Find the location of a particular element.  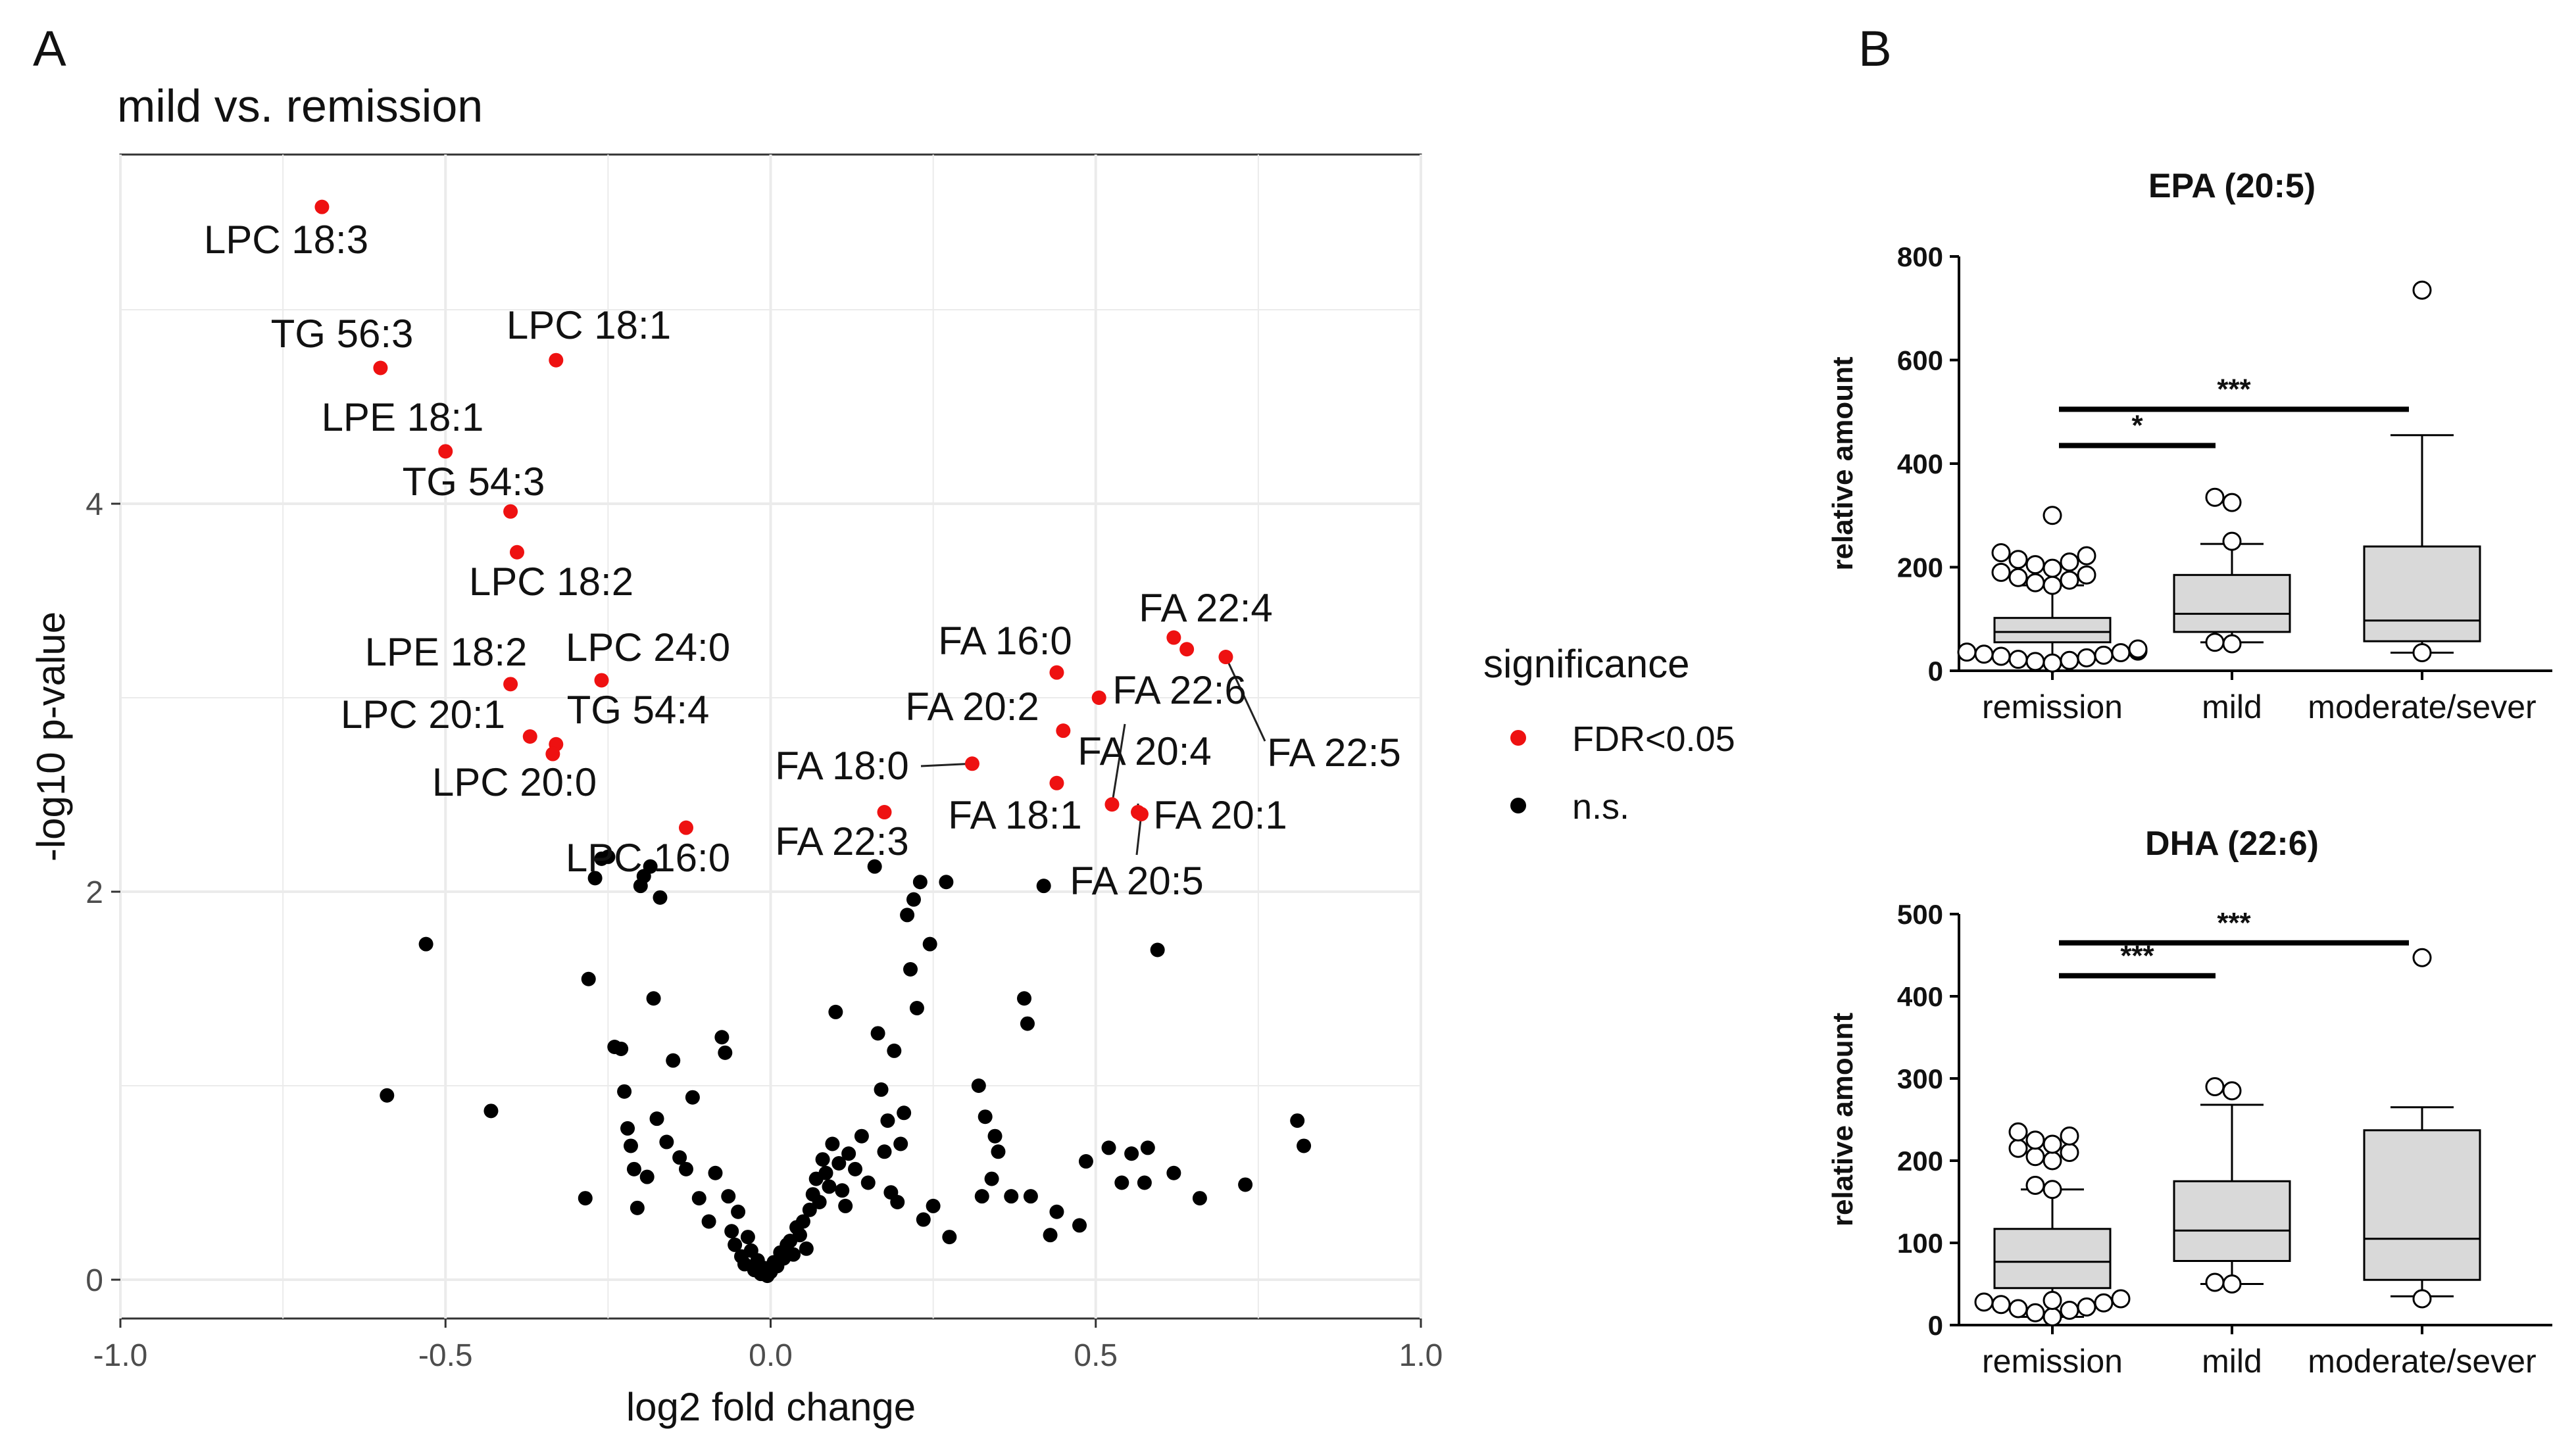

x-axis-label: log2 fold change is located at coordinates (771, 1407).